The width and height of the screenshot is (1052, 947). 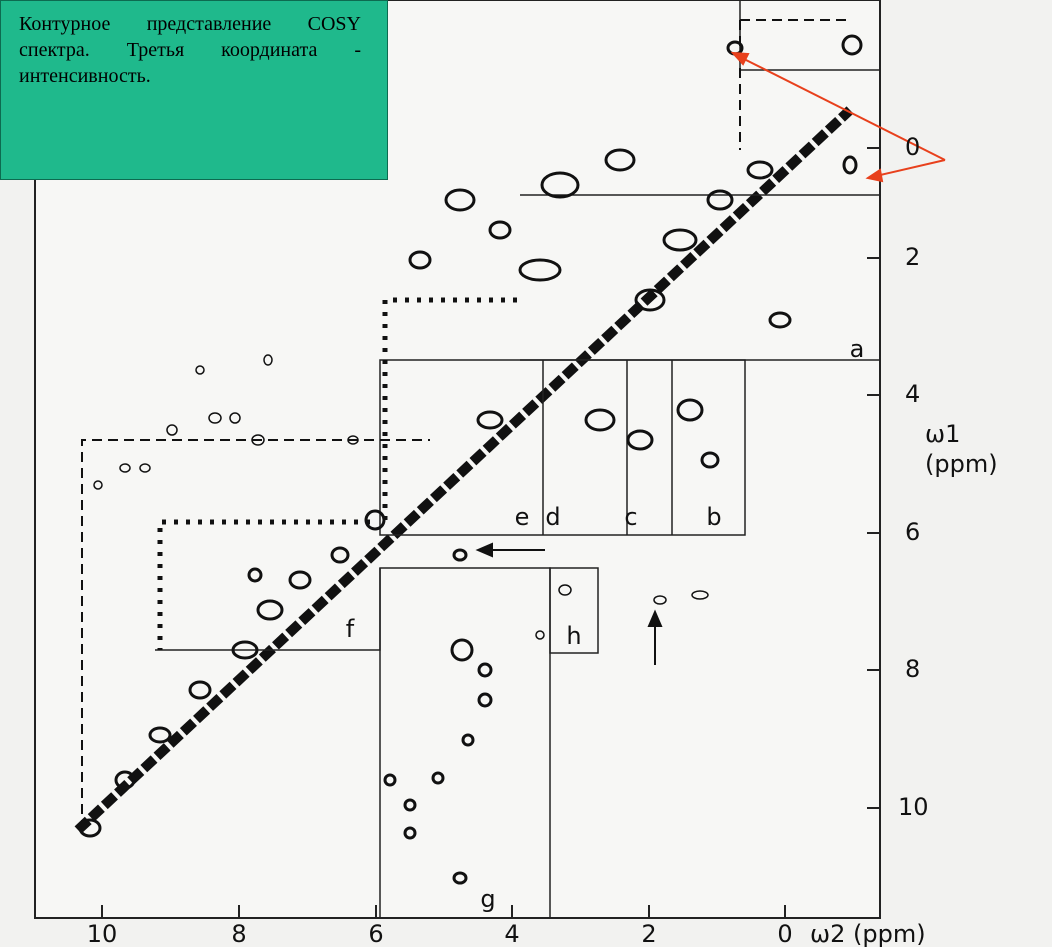 I want to click on y-tick-label: 6, so click(x=912, y=532).